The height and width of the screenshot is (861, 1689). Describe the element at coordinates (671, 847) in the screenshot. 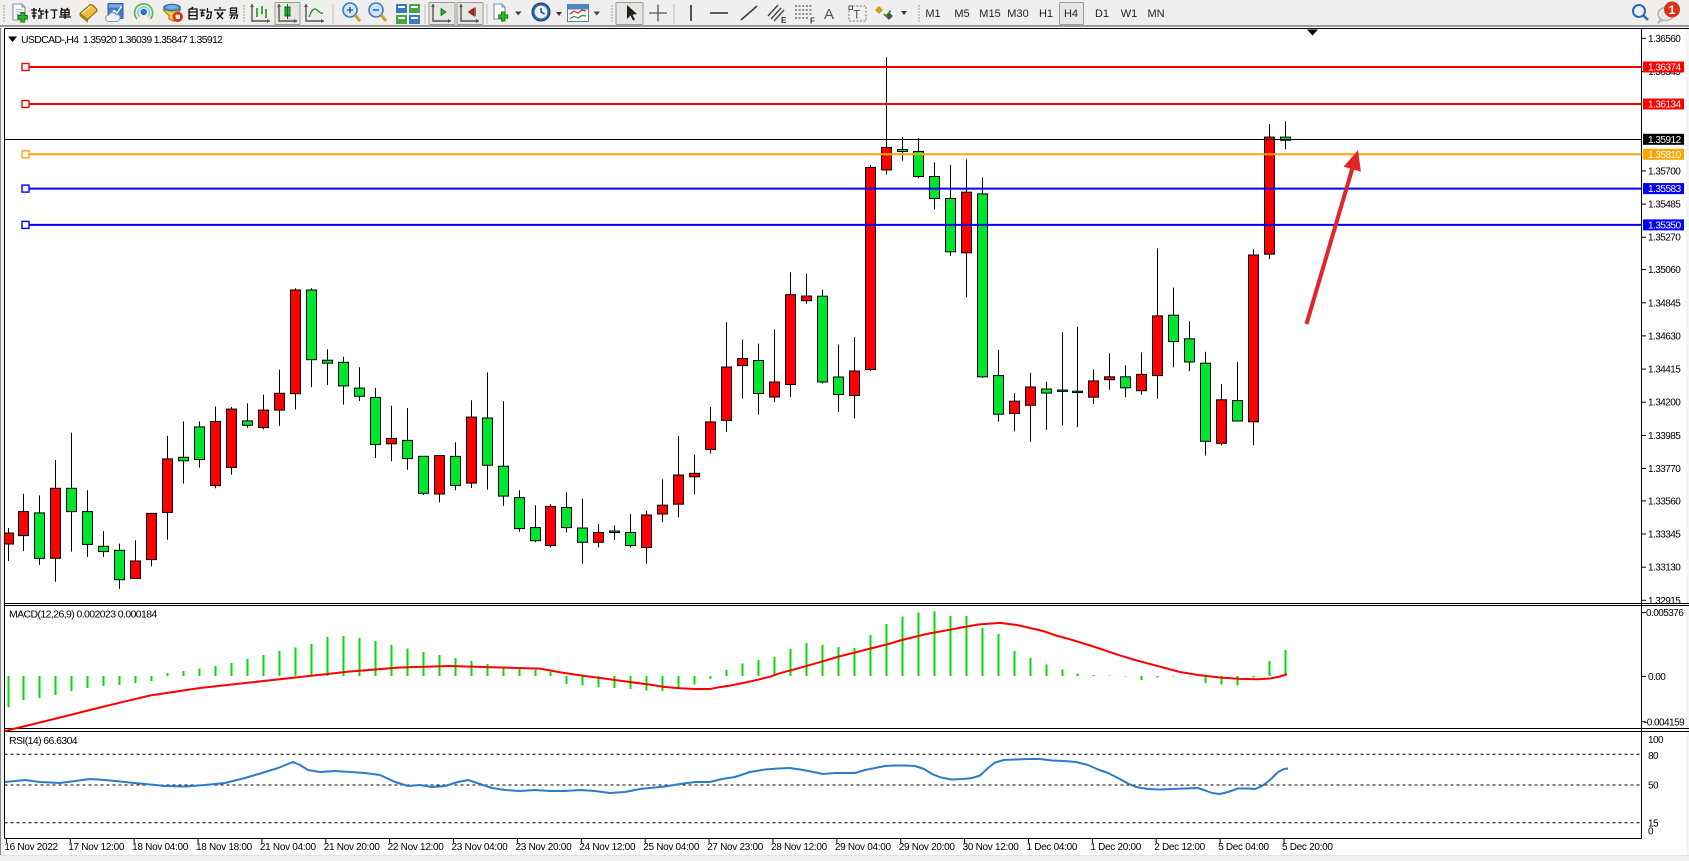

I see `svg-text: 25 Nov 04:00` at that location.